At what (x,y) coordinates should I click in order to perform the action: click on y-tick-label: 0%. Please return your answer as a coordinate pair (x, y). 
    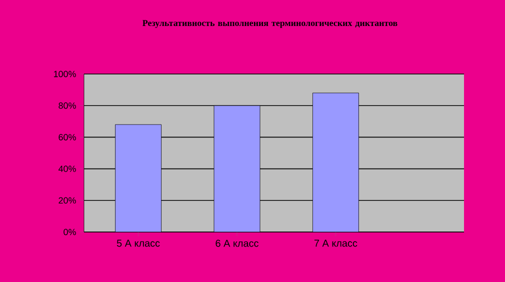
    Looking at the image, I should click on (70, 232).